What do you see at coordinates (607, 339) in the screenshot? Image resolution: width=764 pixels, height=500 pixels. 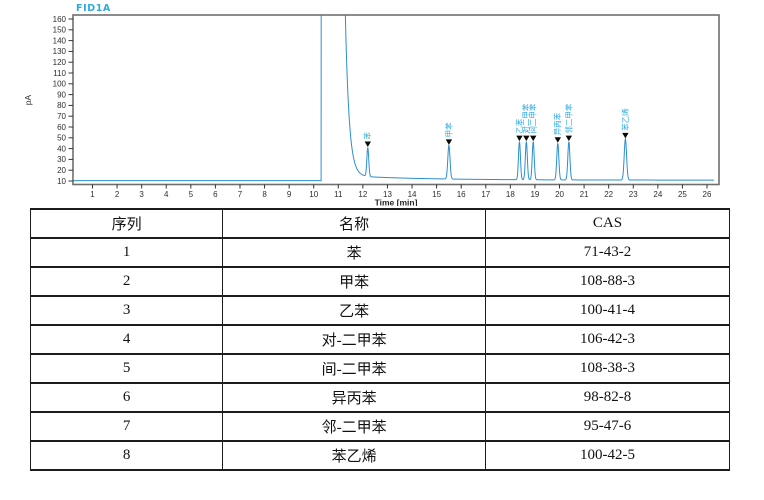 I see `cas-cell: 106-42-3` at bounding box center [607, 339].